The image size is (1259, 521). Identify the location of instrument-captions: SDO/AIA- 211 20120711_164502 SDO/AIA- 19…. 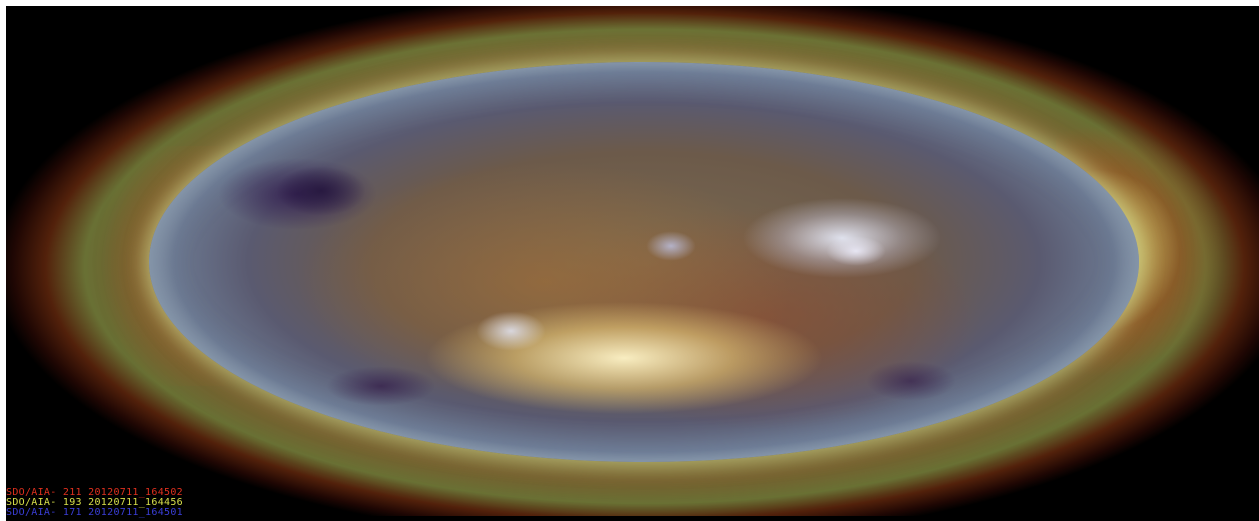
(94, 503).